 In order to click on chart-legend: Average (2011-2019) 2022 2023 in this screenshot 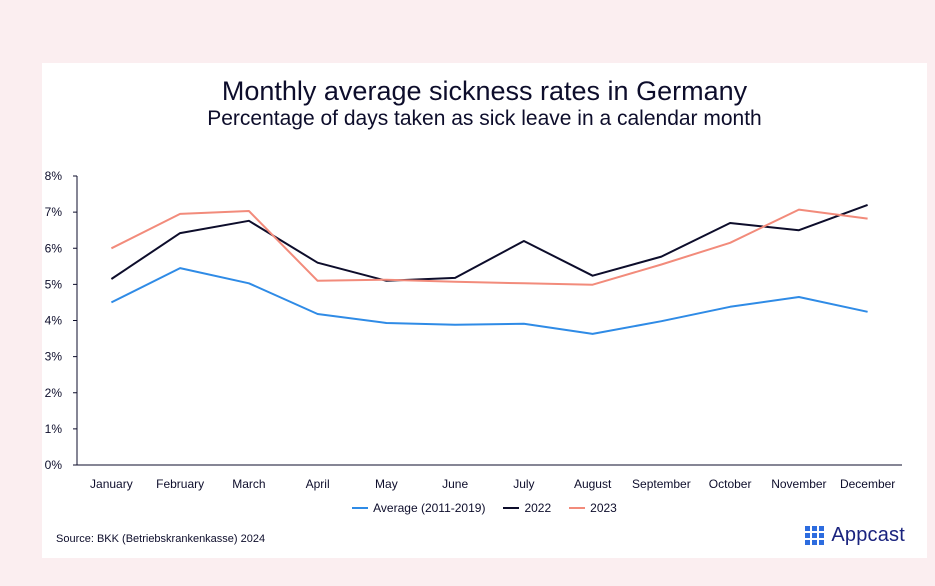, I will do `click(484, 508)`.